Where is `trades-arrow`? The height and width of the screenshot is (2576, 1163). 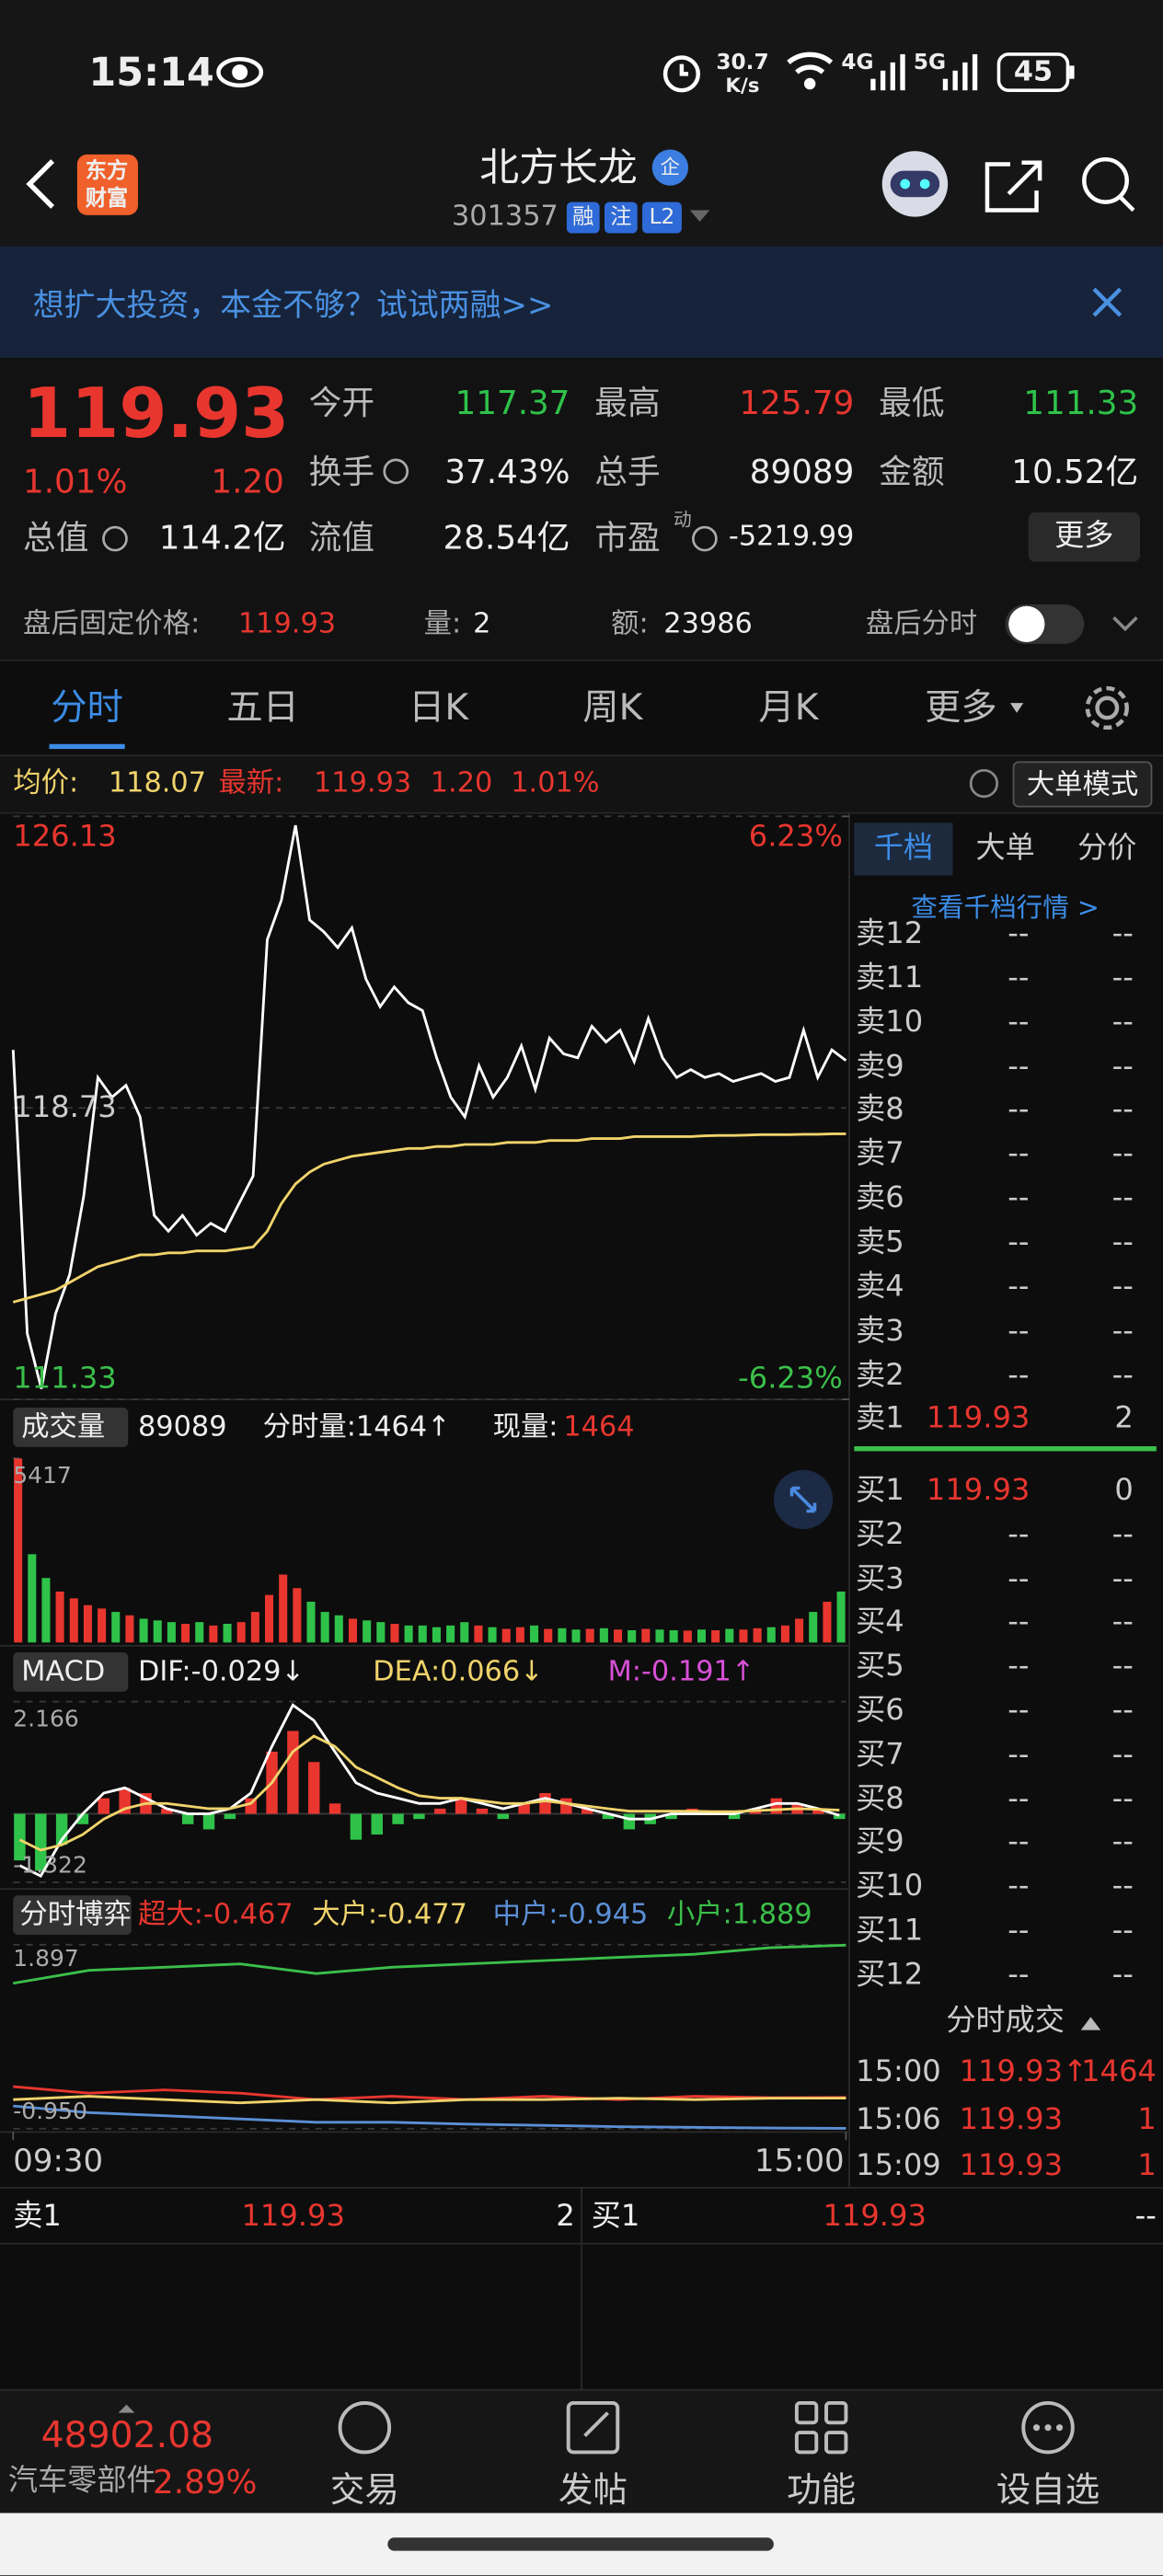
trades-arrow is located at coordinates (1091, 2024).